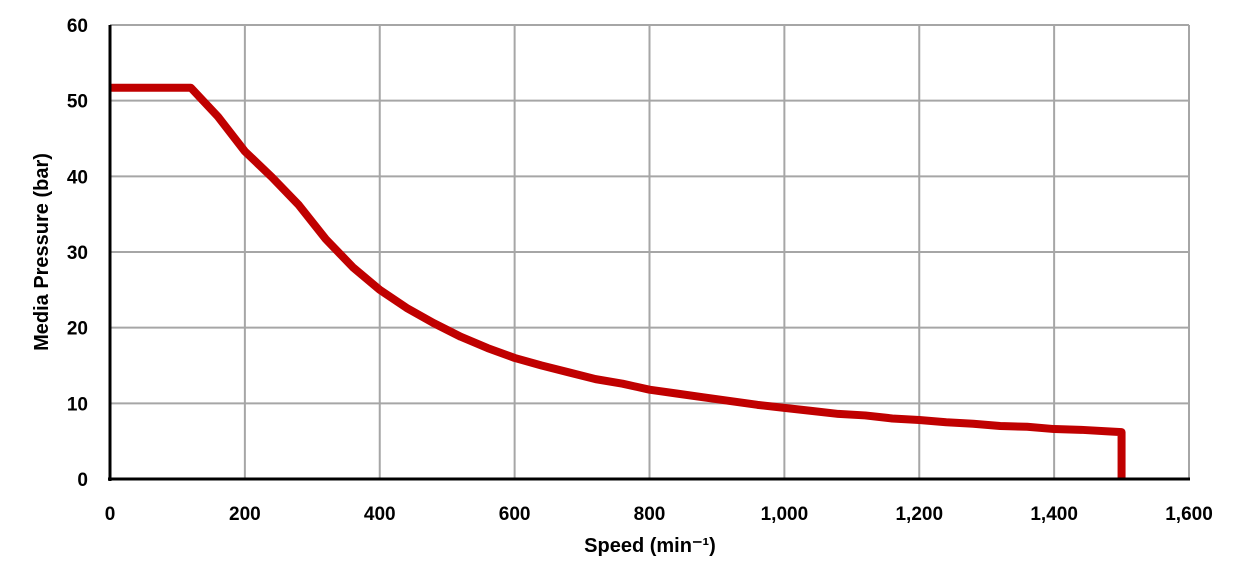  What do you see at coordinates (1189, 514) in the screenshot?
I see `x-tick-label: 1,600` at bounding box center [1189, 514].